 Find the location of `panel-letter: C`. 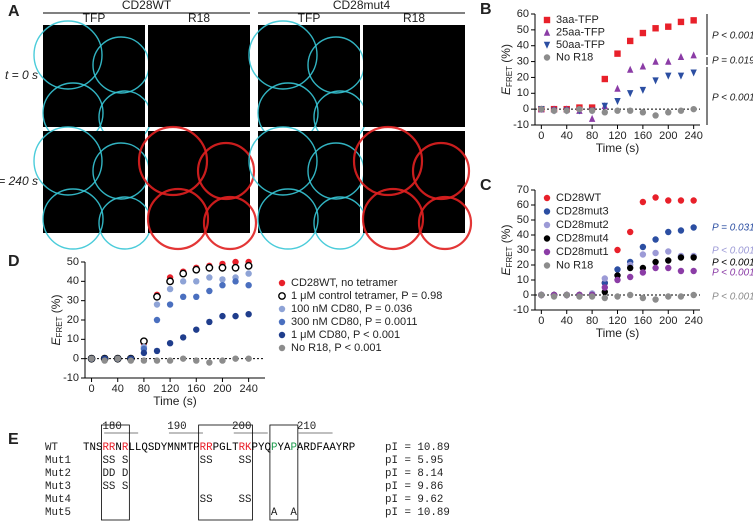

panel-letter: C is located at coordinates (486, 185).